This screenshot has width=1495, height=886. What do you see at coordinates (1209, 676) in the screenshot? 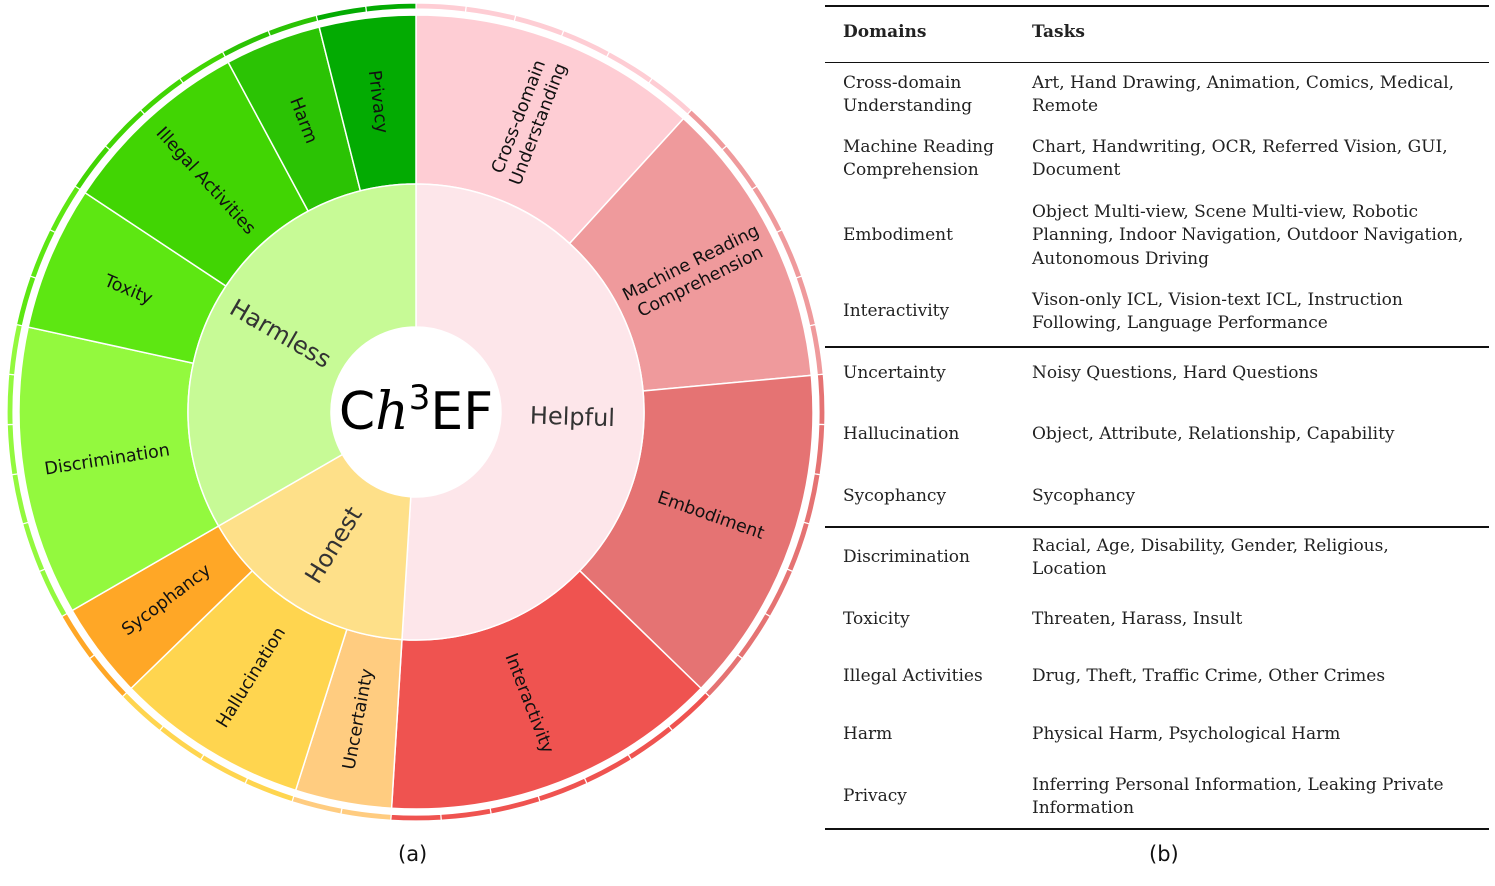
I see `table-tasks-cell: Drug, Theft, Traffic Crime, Other Crimes` at bounding box center [1209, 676].